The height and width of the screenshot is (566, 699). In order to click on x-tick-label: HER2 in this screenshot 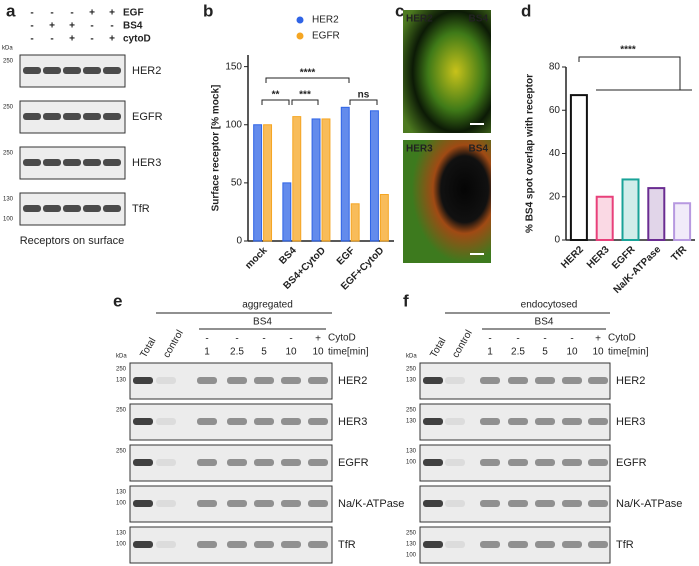, I will do `click(572, 257)`.